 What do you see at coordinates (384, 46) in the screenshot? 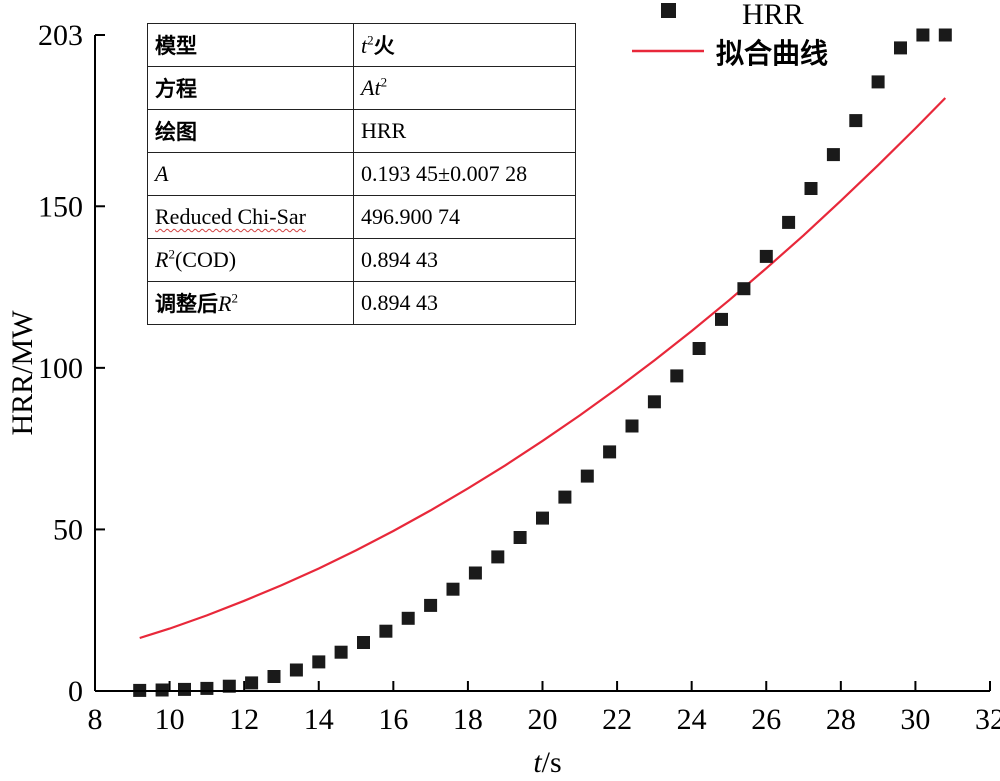
I see `value-rest: 火` at bounding box center [384, 46].